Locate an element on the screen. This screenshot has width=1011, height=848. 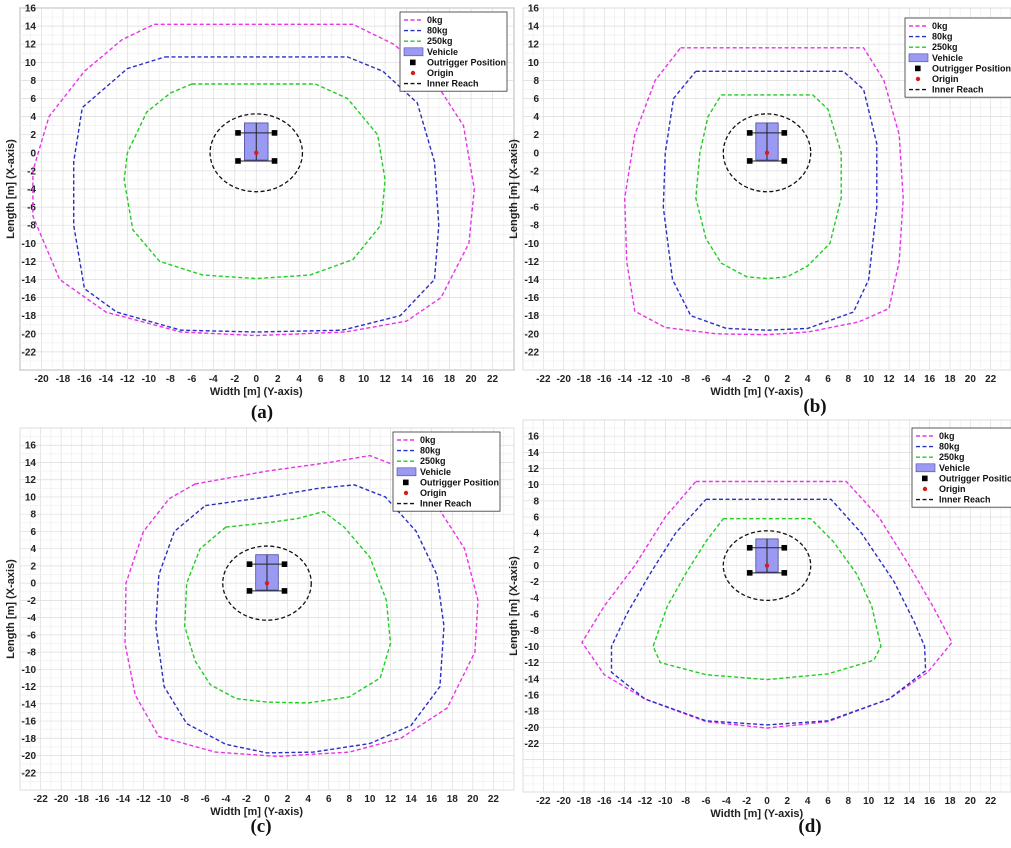
legend-entry: Outrigger Position is located at coordinates (466, 62).